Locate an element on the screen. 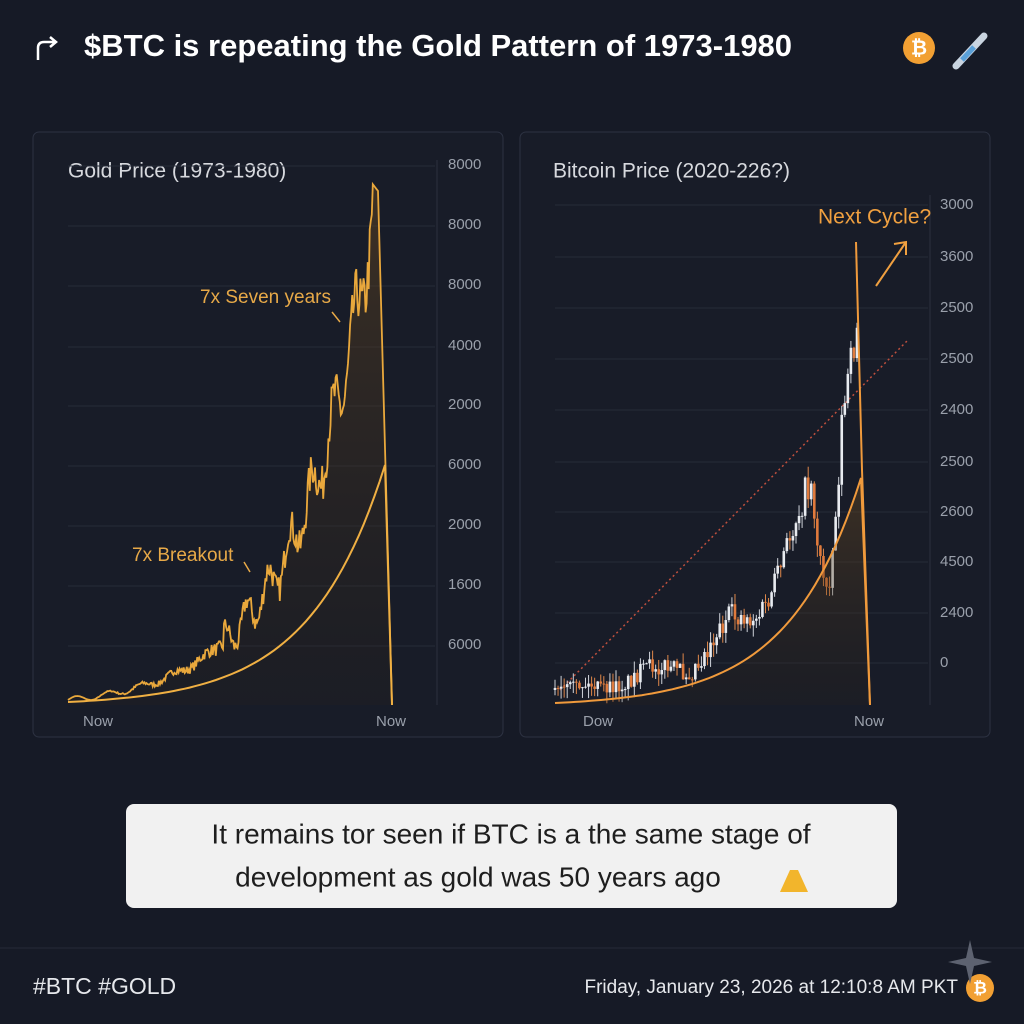 This screenshot has width=1024, height=1024. caption-box is located at coordinates (511, 856).